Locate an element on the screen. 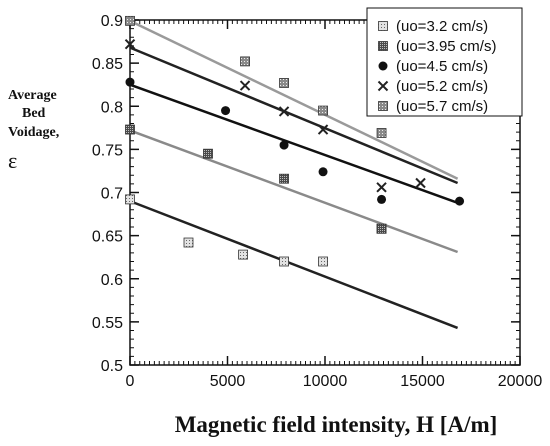  legend-entry-1: (uo=3.2 cm/s) is located at coordinates (442, 26).